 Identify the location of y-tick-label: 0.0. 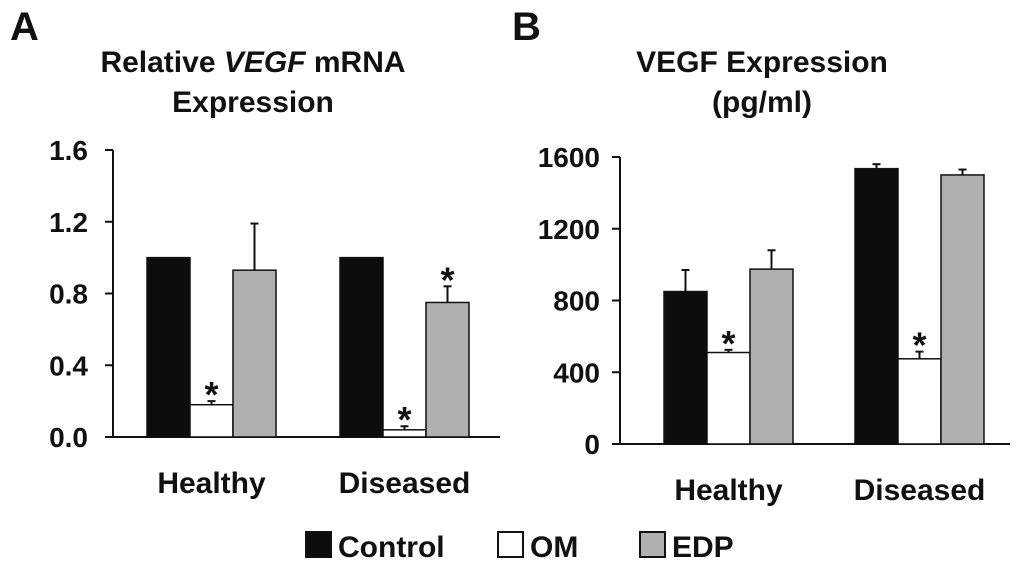
(68, 437).